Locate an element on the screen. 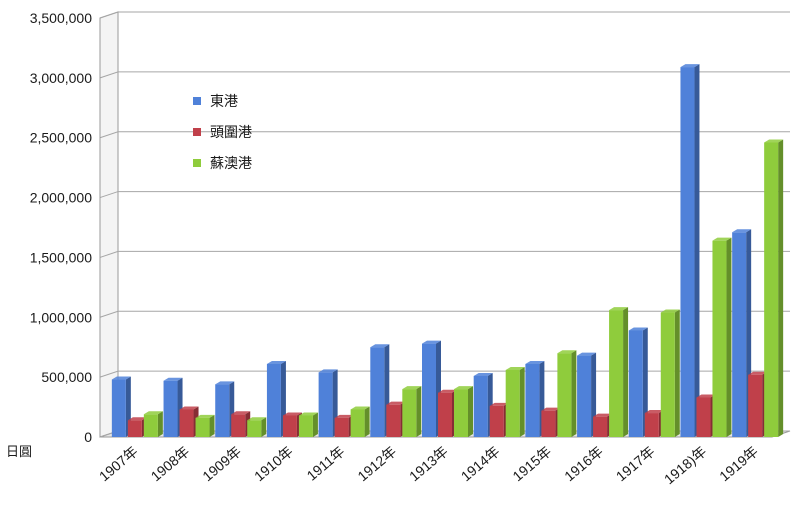 The width and height of the screenshot is (800, 512). x-tick-label: 1907年 is located at coordinates (118, 463).